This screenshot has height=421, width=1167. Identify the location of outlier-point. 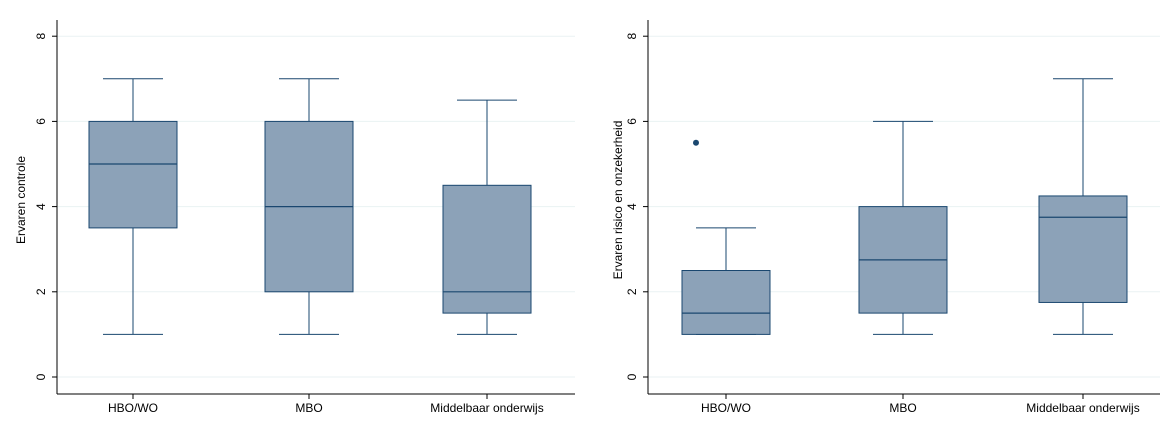
(696, 142).